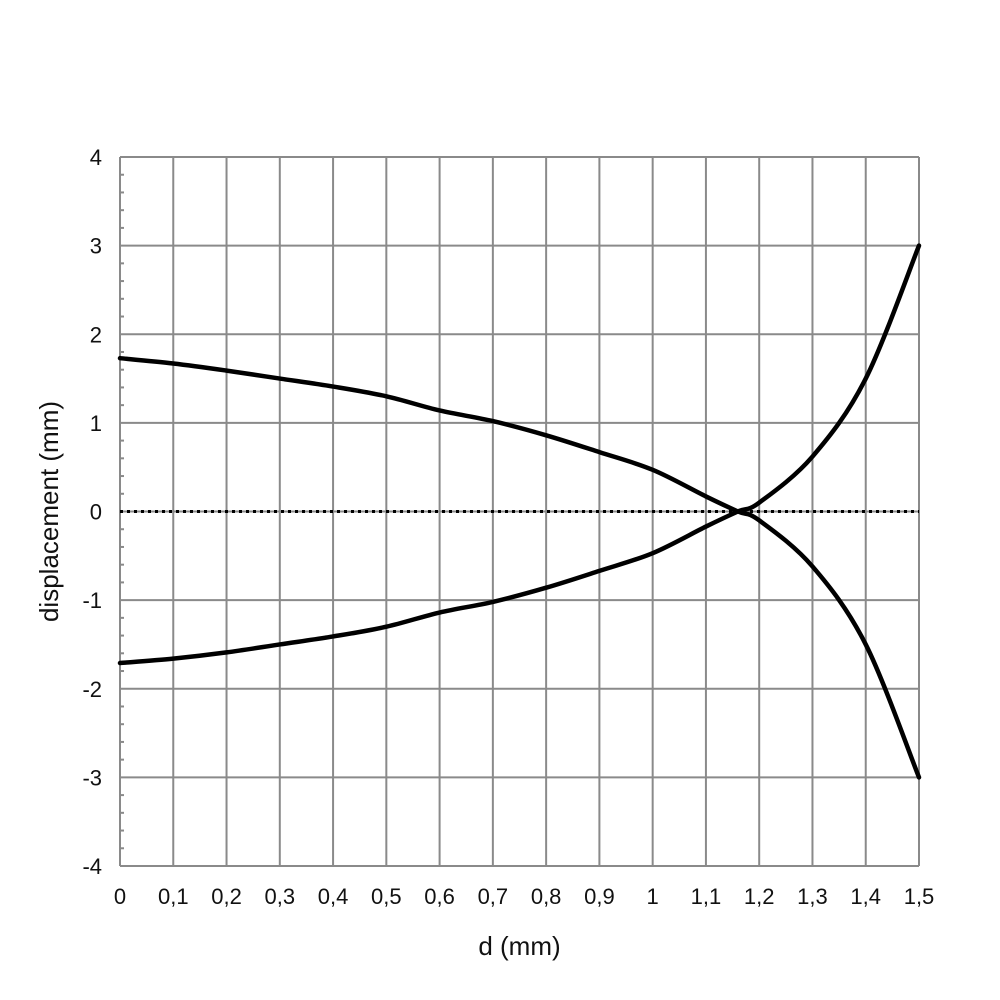 The width and height of the screenshot is (1000, 1000). What do you see at coordinates (439, 896) in the screenshot?
I see `x-tick-label: 0,6` at bounding box center [439, 896].